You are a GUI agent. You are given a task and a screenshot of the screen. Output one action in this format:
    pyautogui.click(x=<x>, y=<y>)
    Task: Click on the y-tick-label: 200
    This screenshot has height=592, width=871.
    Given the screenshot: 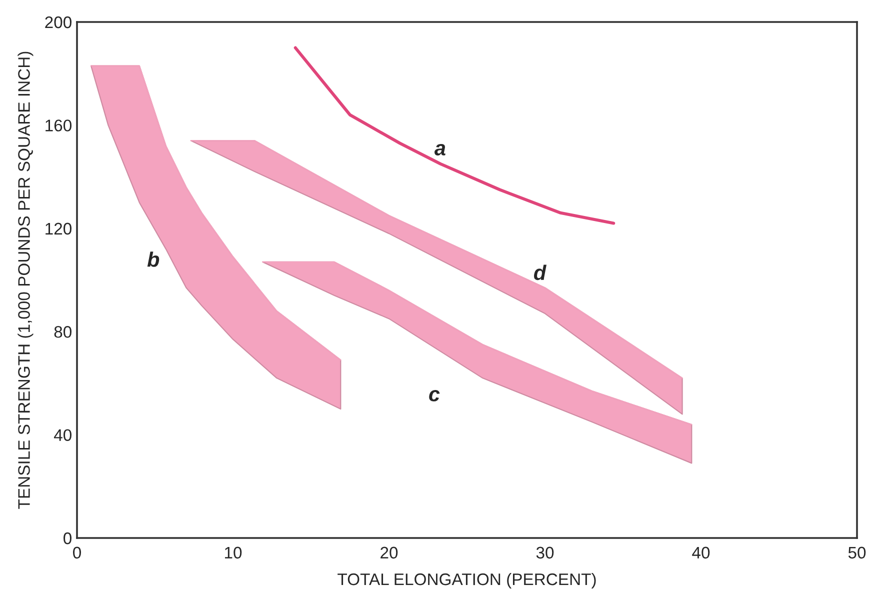 What is the action you would take?
    pyautogui.click(x=58, y=22)
    